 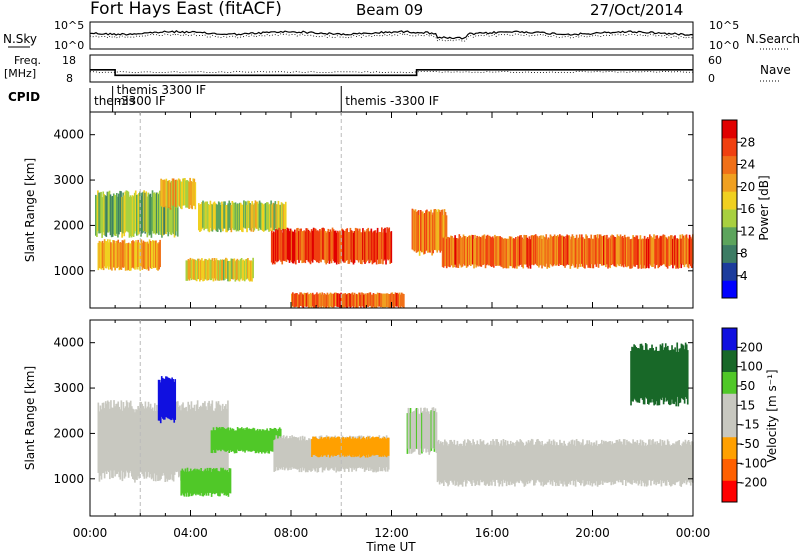 I want to click on colorbar-tick-label: 28, so click(x=747, y=142).